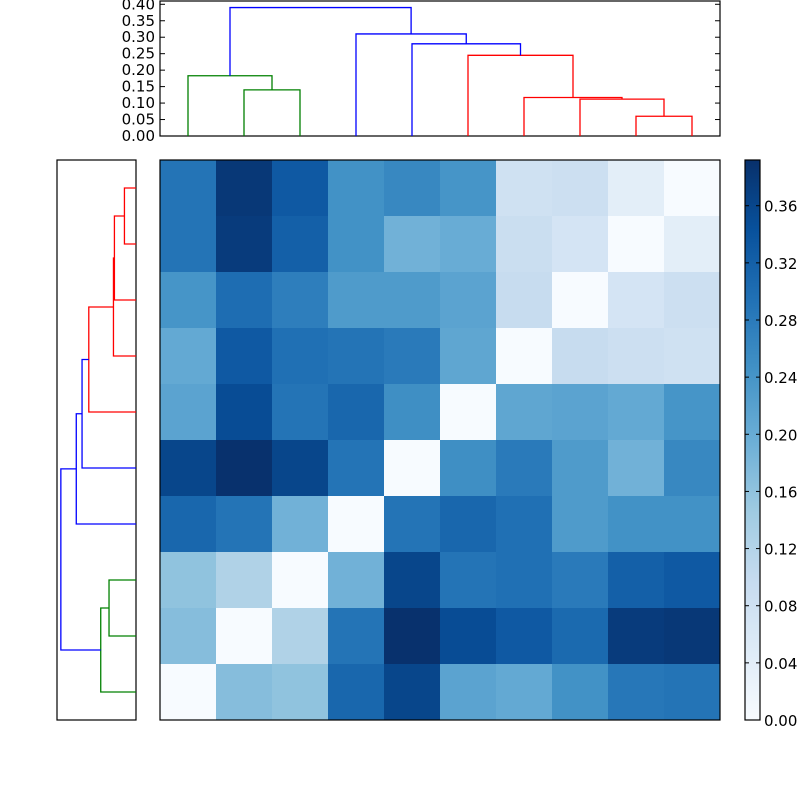 The width and height of the screenshot is (800, 800). I want to click on y-tick-label: 0.15, so click(138, 87).